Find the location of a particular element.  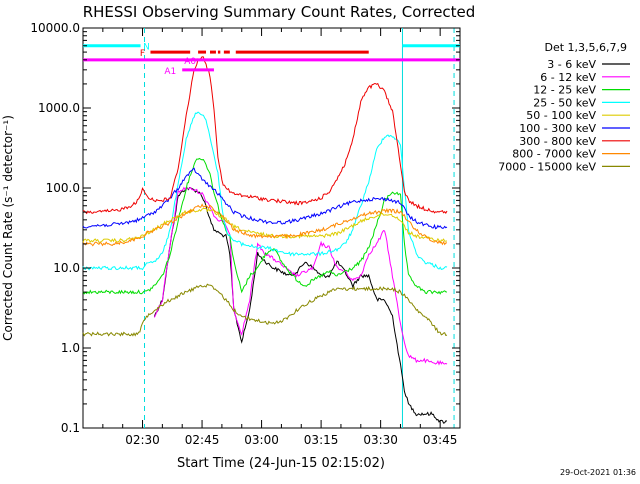

x-tick-label: 03:30 is located at coordinates (380, 440).